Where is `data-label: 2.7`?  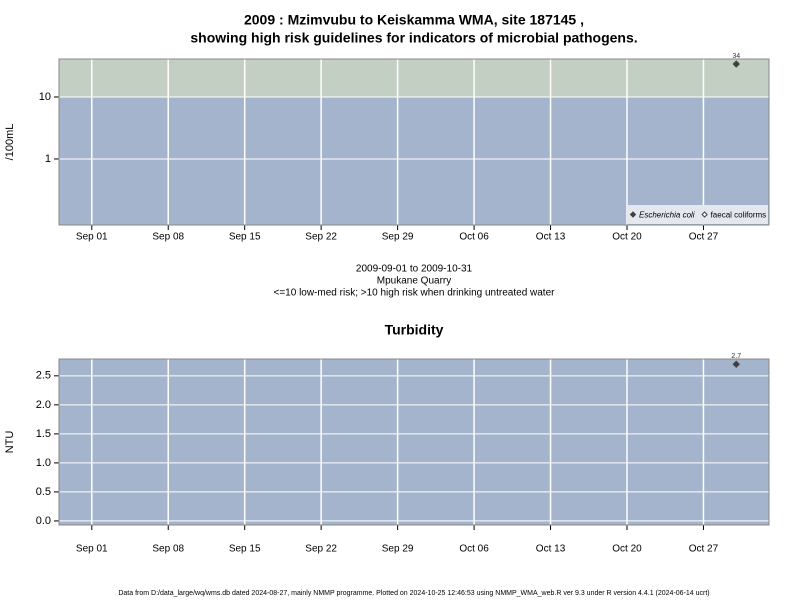 data-label: 2.7 is located at coordinates (736, 356).